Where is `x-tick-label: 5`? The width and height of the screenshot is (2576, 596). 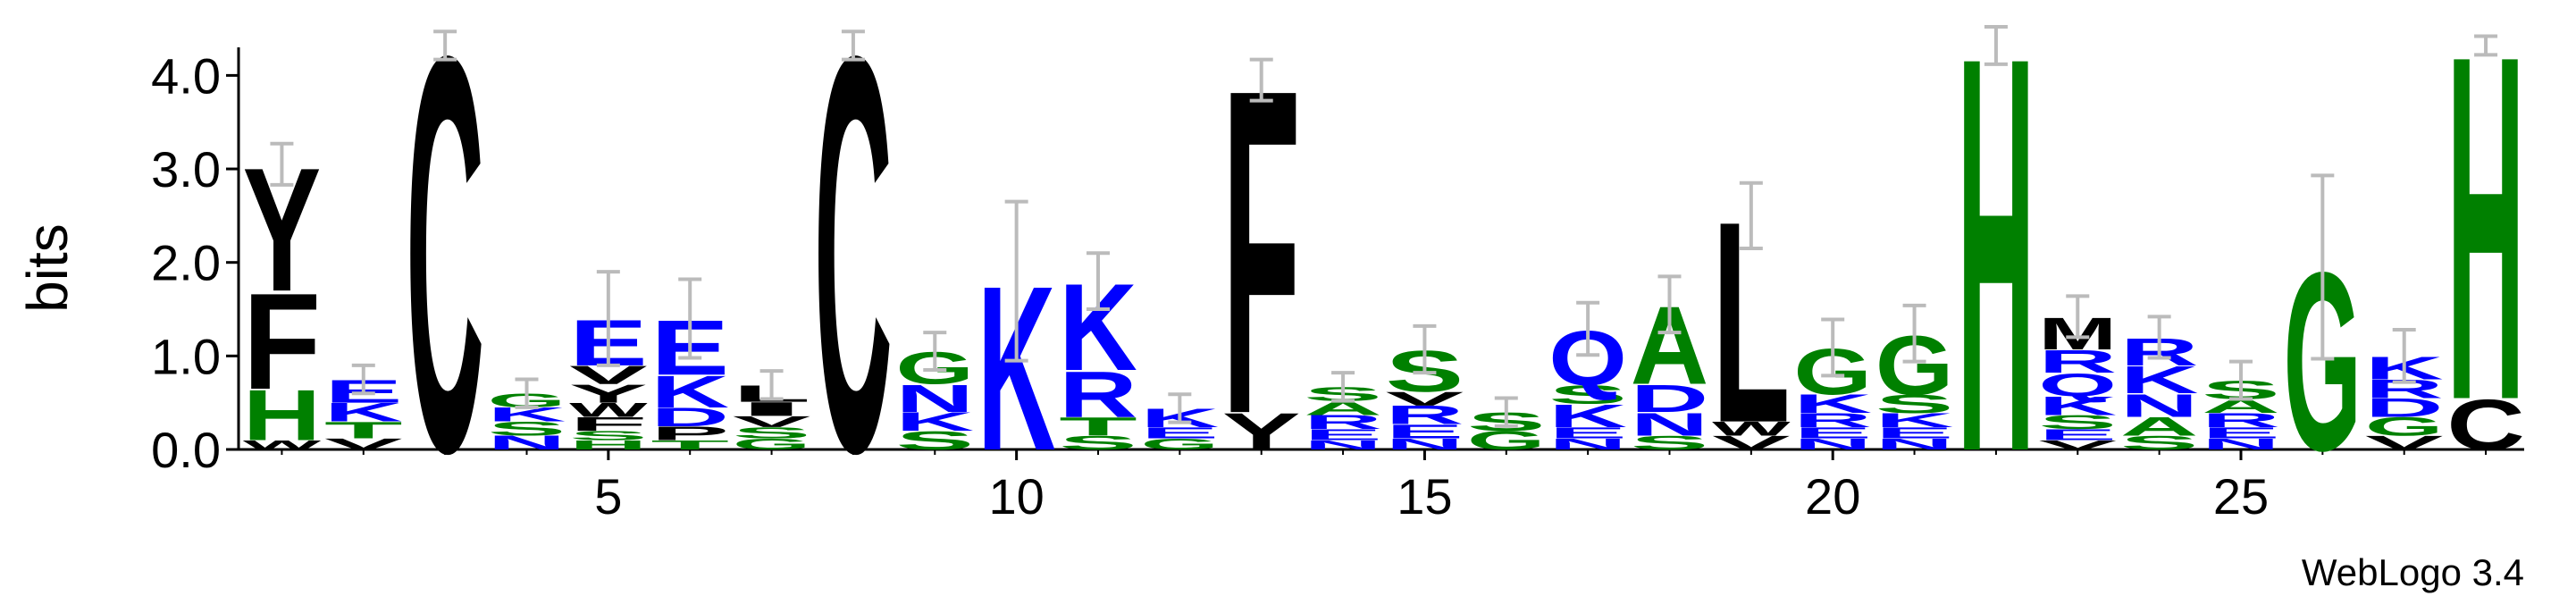 x-tick-label: 5 is located at coordinates (608, 497).